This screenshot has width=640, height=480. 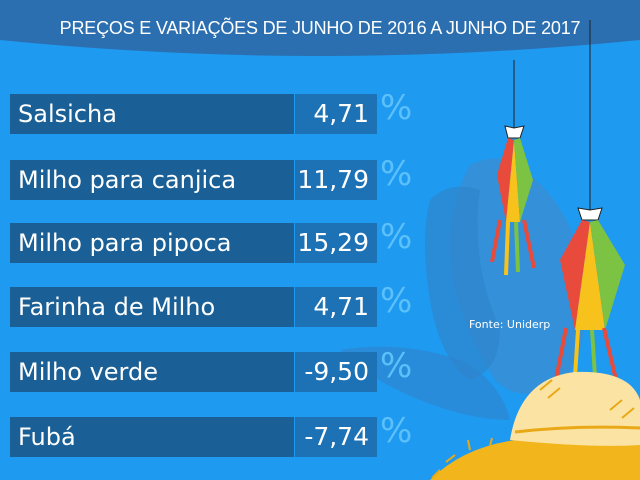 What do you see at coordinates (152, 243) in the screenshot?
I see `item-label: Milho para pipoca` at bounding box center [152, 243].